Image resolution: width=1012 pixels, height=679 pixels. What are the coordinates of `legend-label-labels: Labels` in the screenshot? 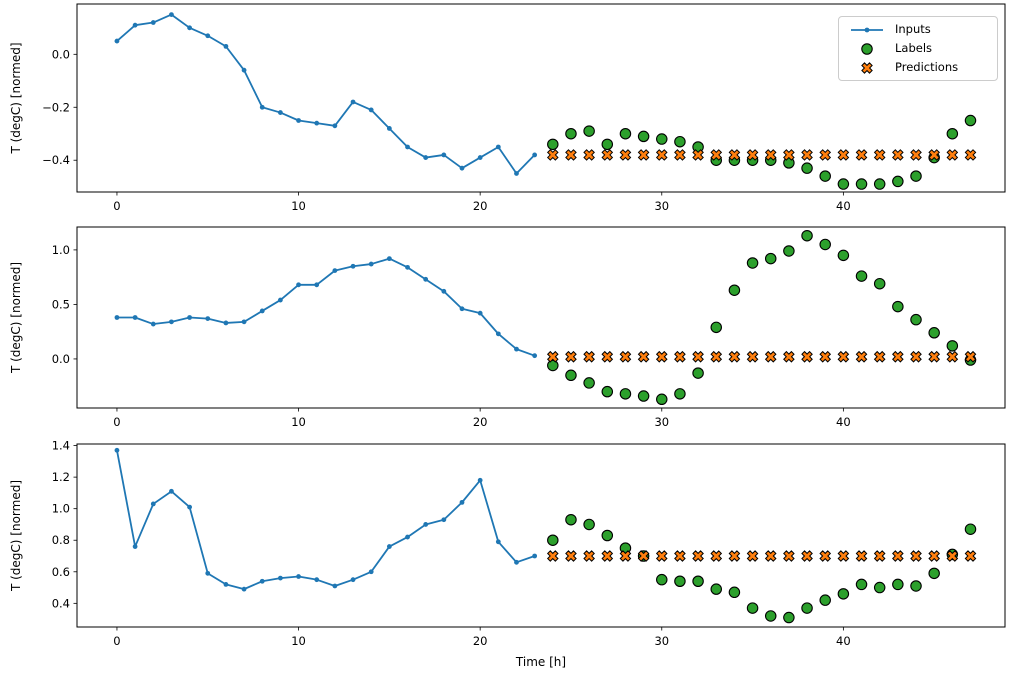 It's located at (914, 47).